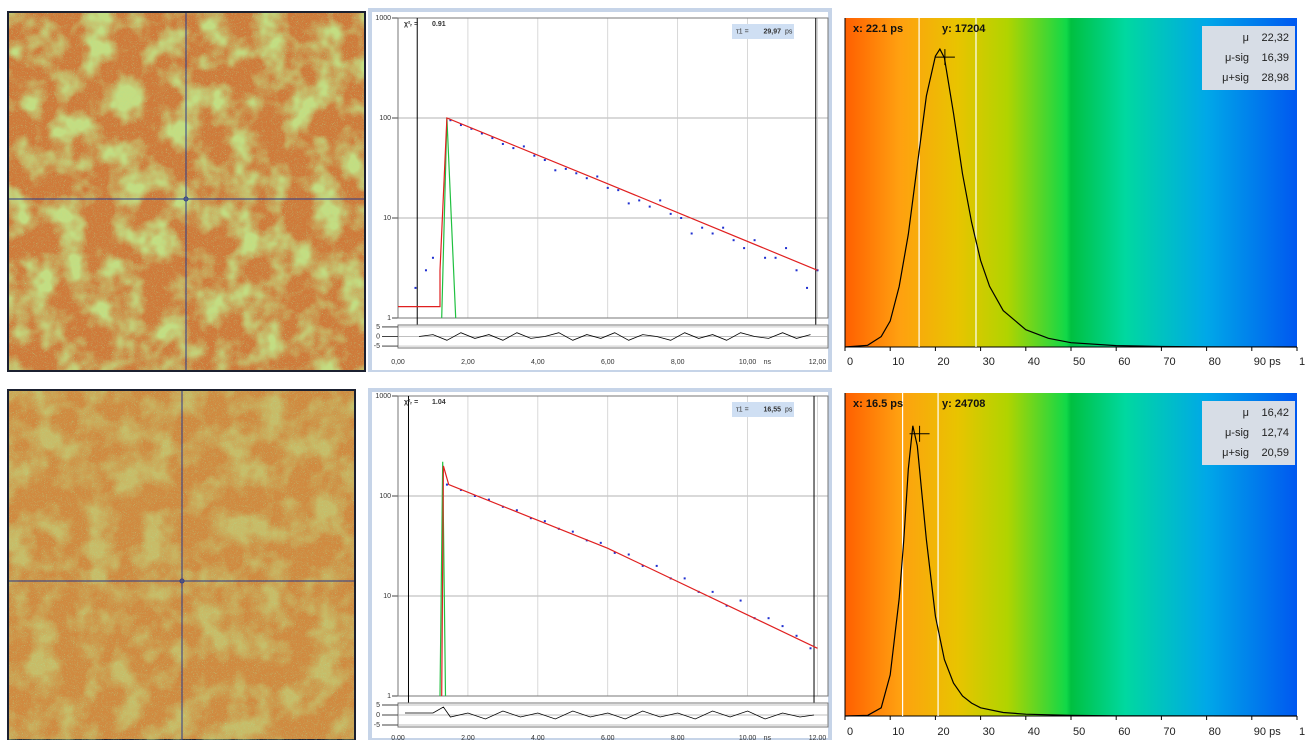 Image resolution: width=1305 pixels, height=740 pixels. Describe the element at coordinates (378, 705) in the screenshot. I see `residual-tick-label: 5` at that location.